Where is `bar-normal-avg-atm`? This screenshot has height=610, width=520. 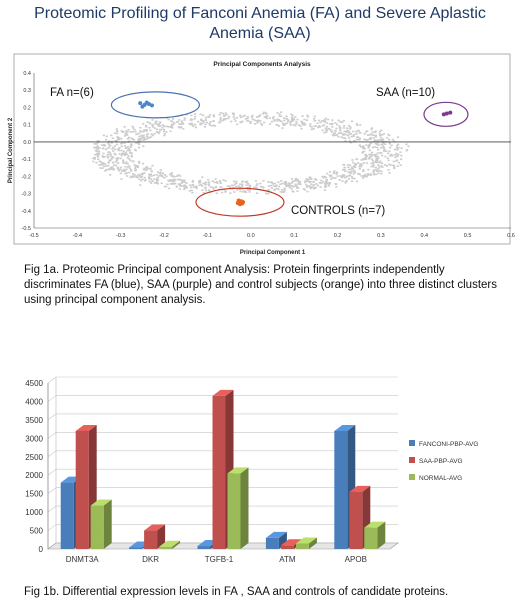 bar-normal-avg-atm is located at coordinates (306, 543).